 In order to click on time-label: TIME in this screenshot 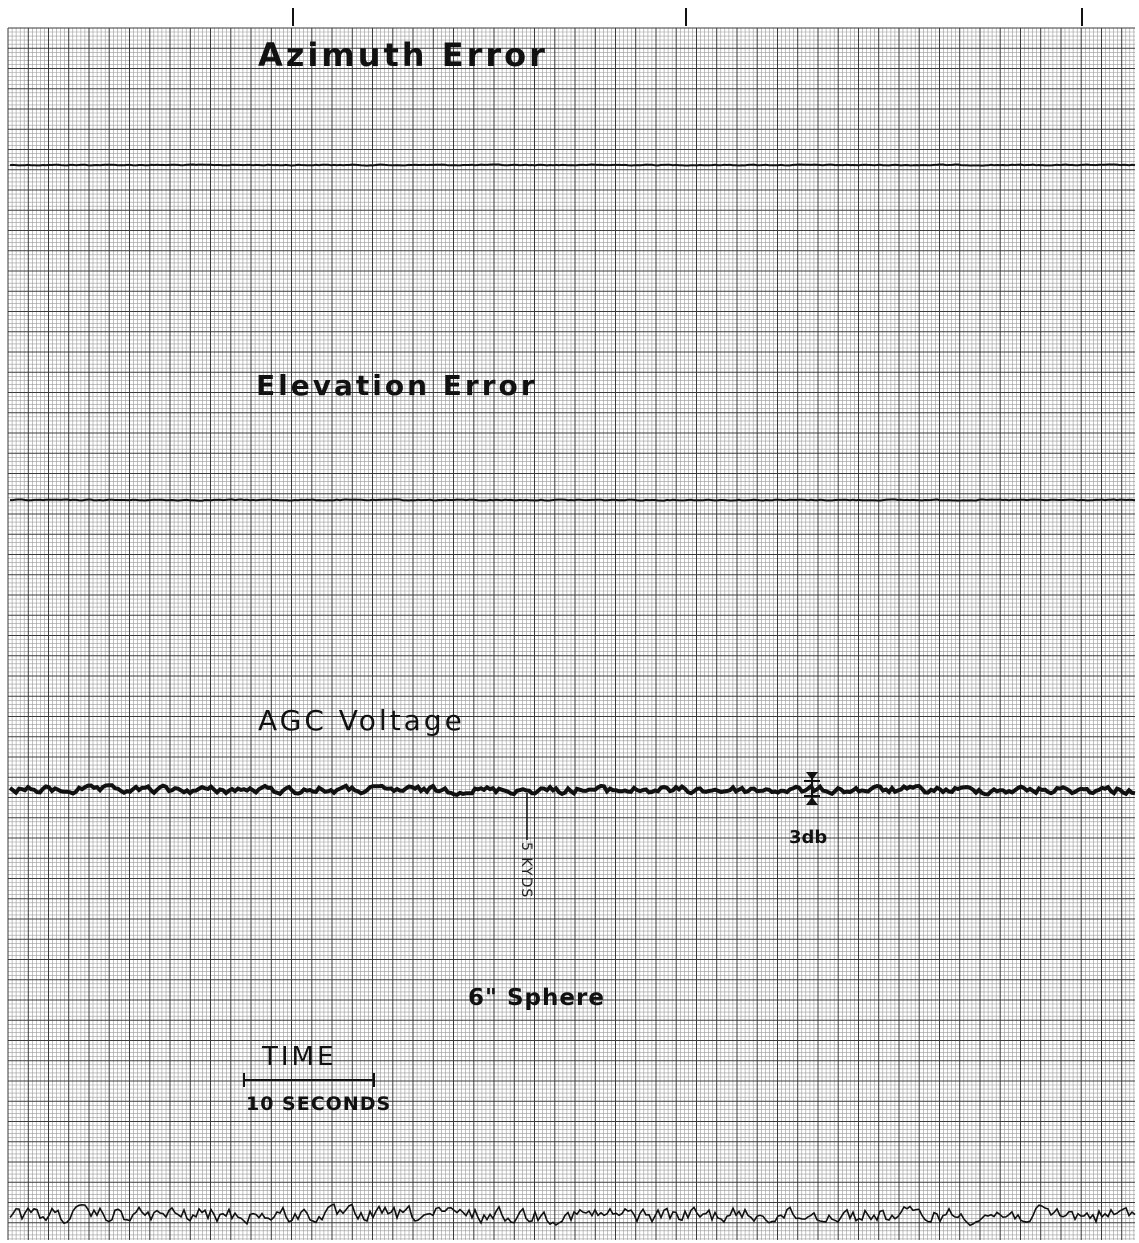, I will do `click(298, 1057)`.